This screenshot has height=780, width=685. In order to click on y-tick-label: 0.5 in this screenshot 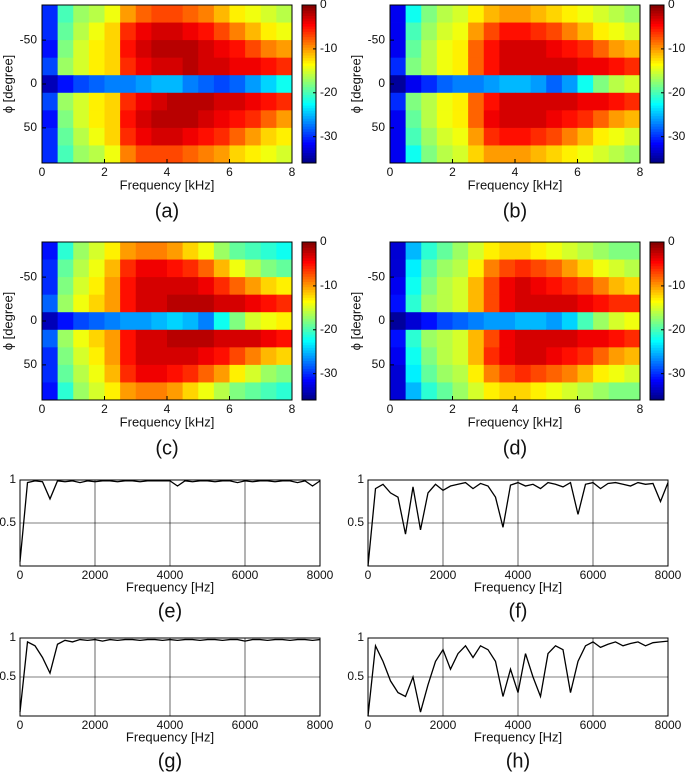, I will do `click(355, 522)`.